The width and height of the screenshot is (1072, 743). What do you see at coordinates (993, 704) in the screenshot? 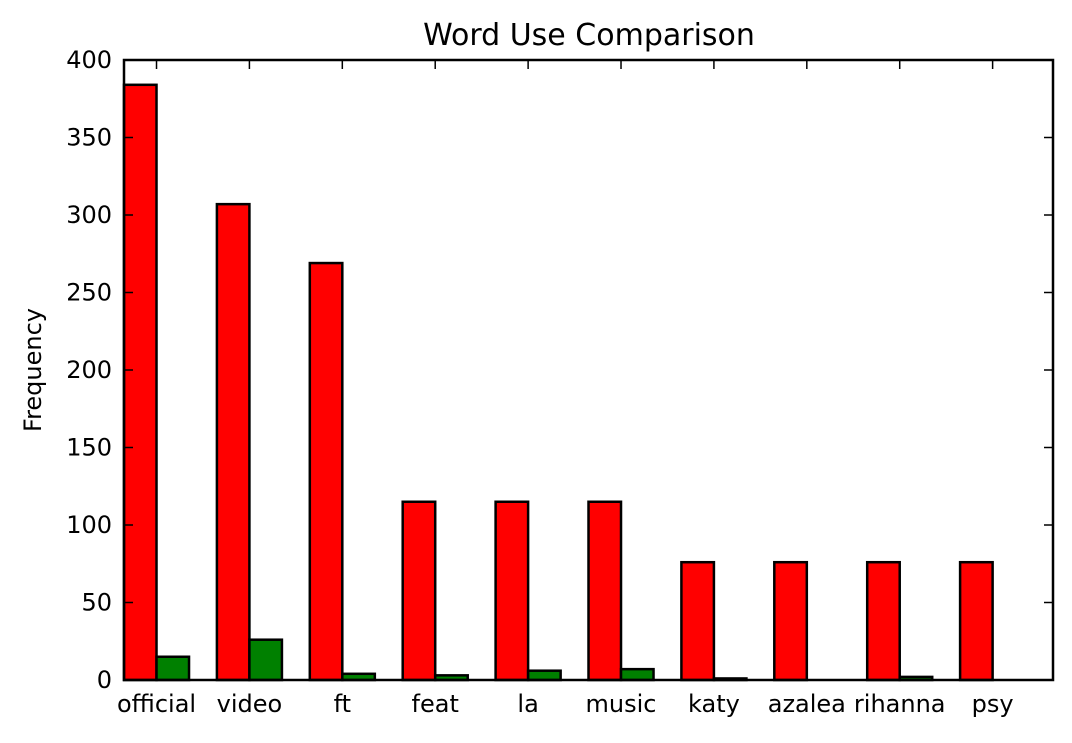
I see `x-tick-label-psy: psy` at bounding box center [993, 704].